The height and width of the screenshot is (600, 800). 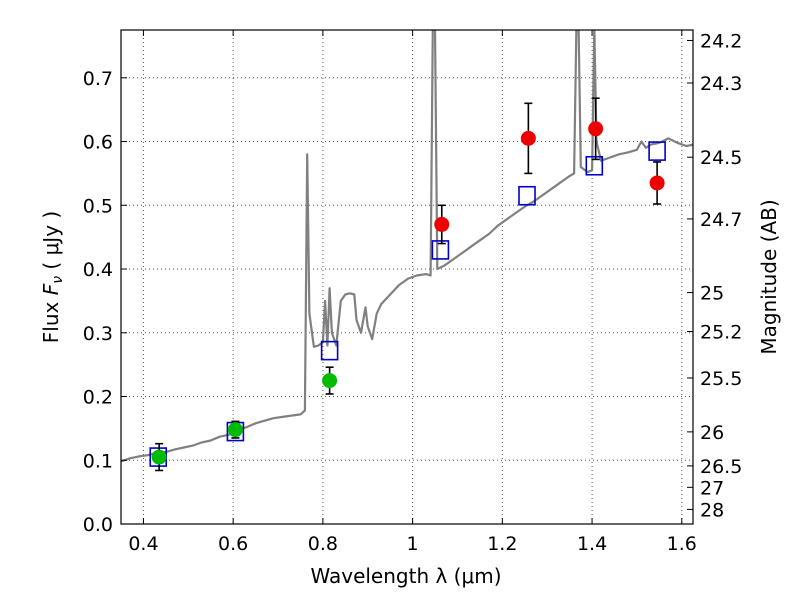 I want to click on magnitude-tick-label: 24.7, so click(x=721, y=220).